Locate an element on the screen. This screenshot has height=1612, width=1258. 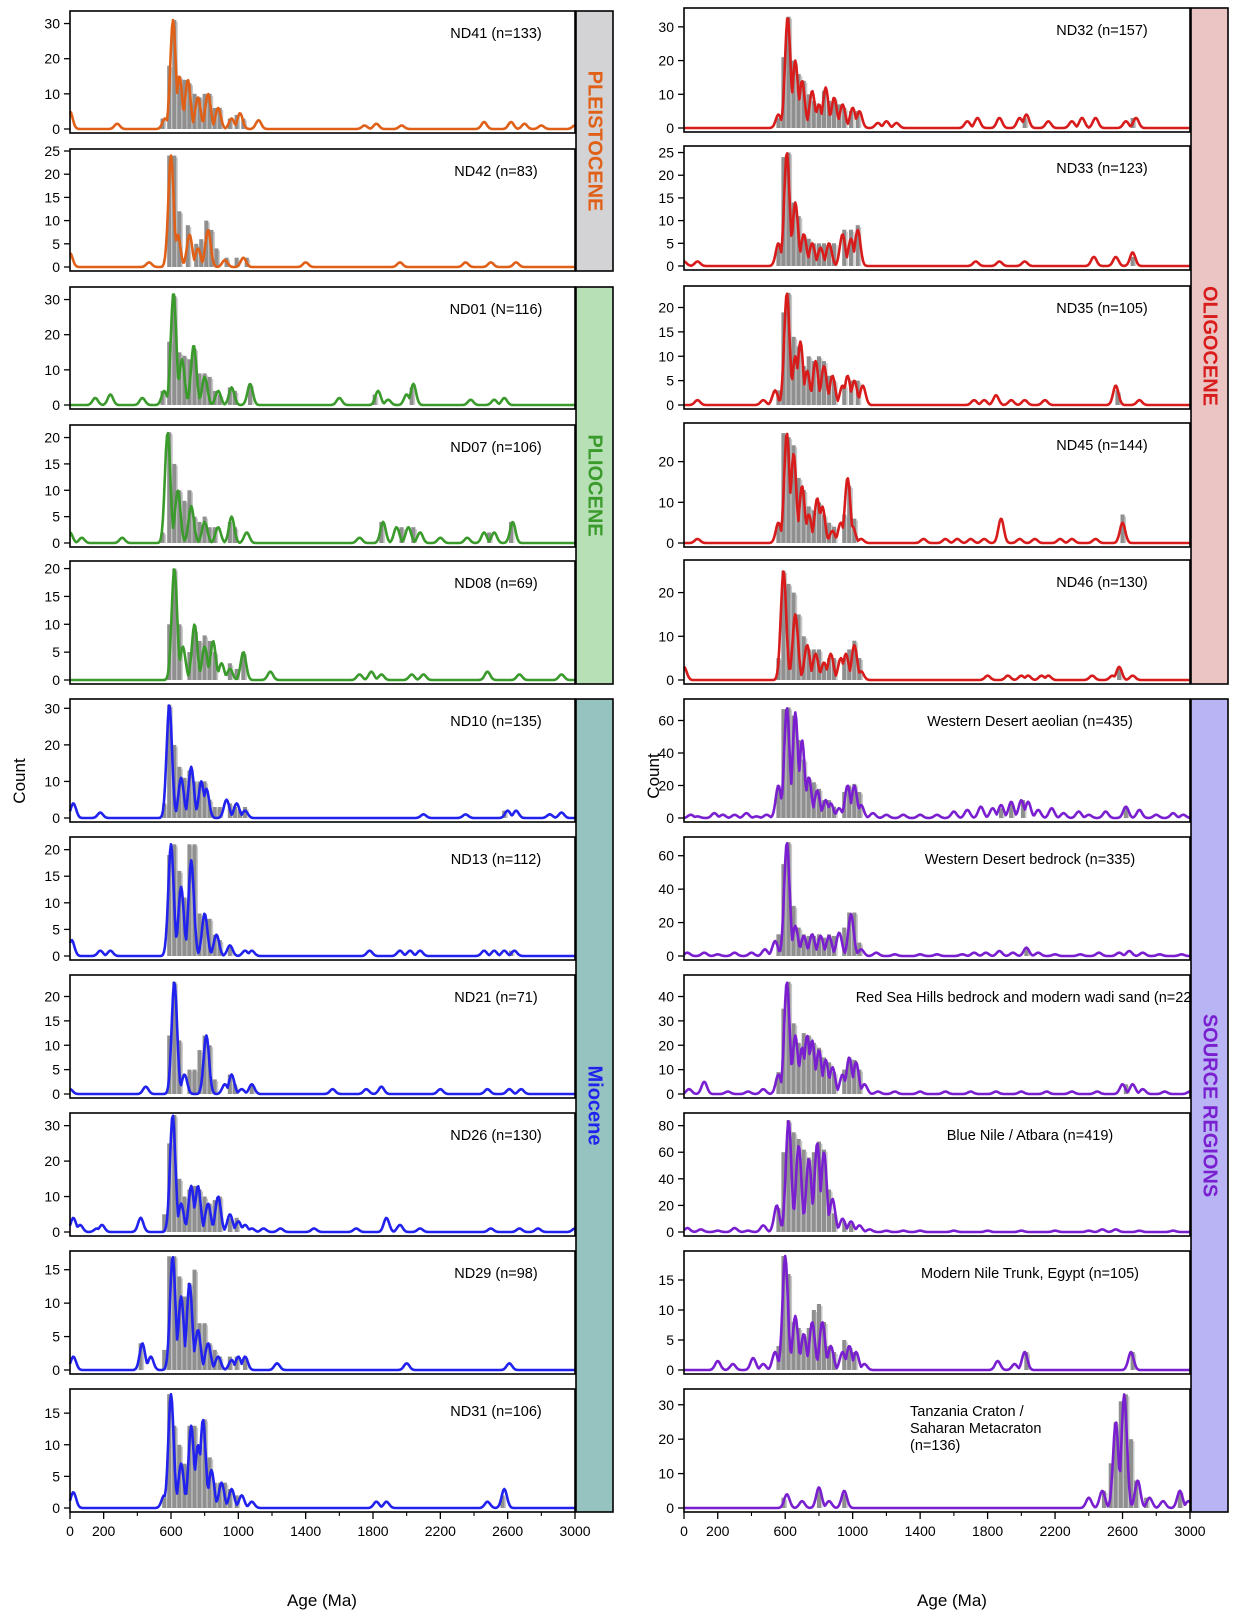
group-band-4: SOURCE REGIONS is located at coordinates (1209, 1105).